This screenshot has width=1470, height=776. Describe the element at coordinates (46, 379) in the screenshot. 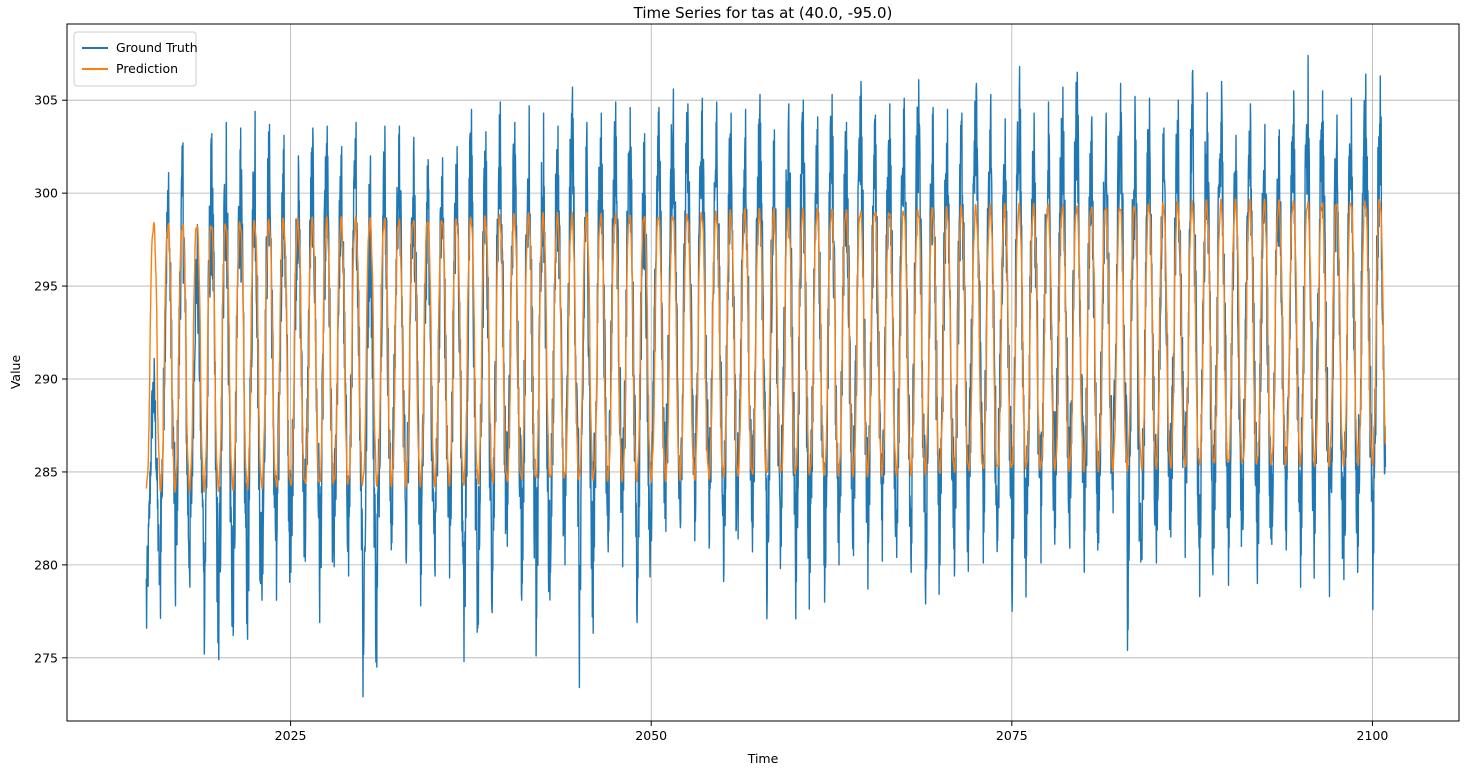

I see `y-tick-label: 290` at that location.